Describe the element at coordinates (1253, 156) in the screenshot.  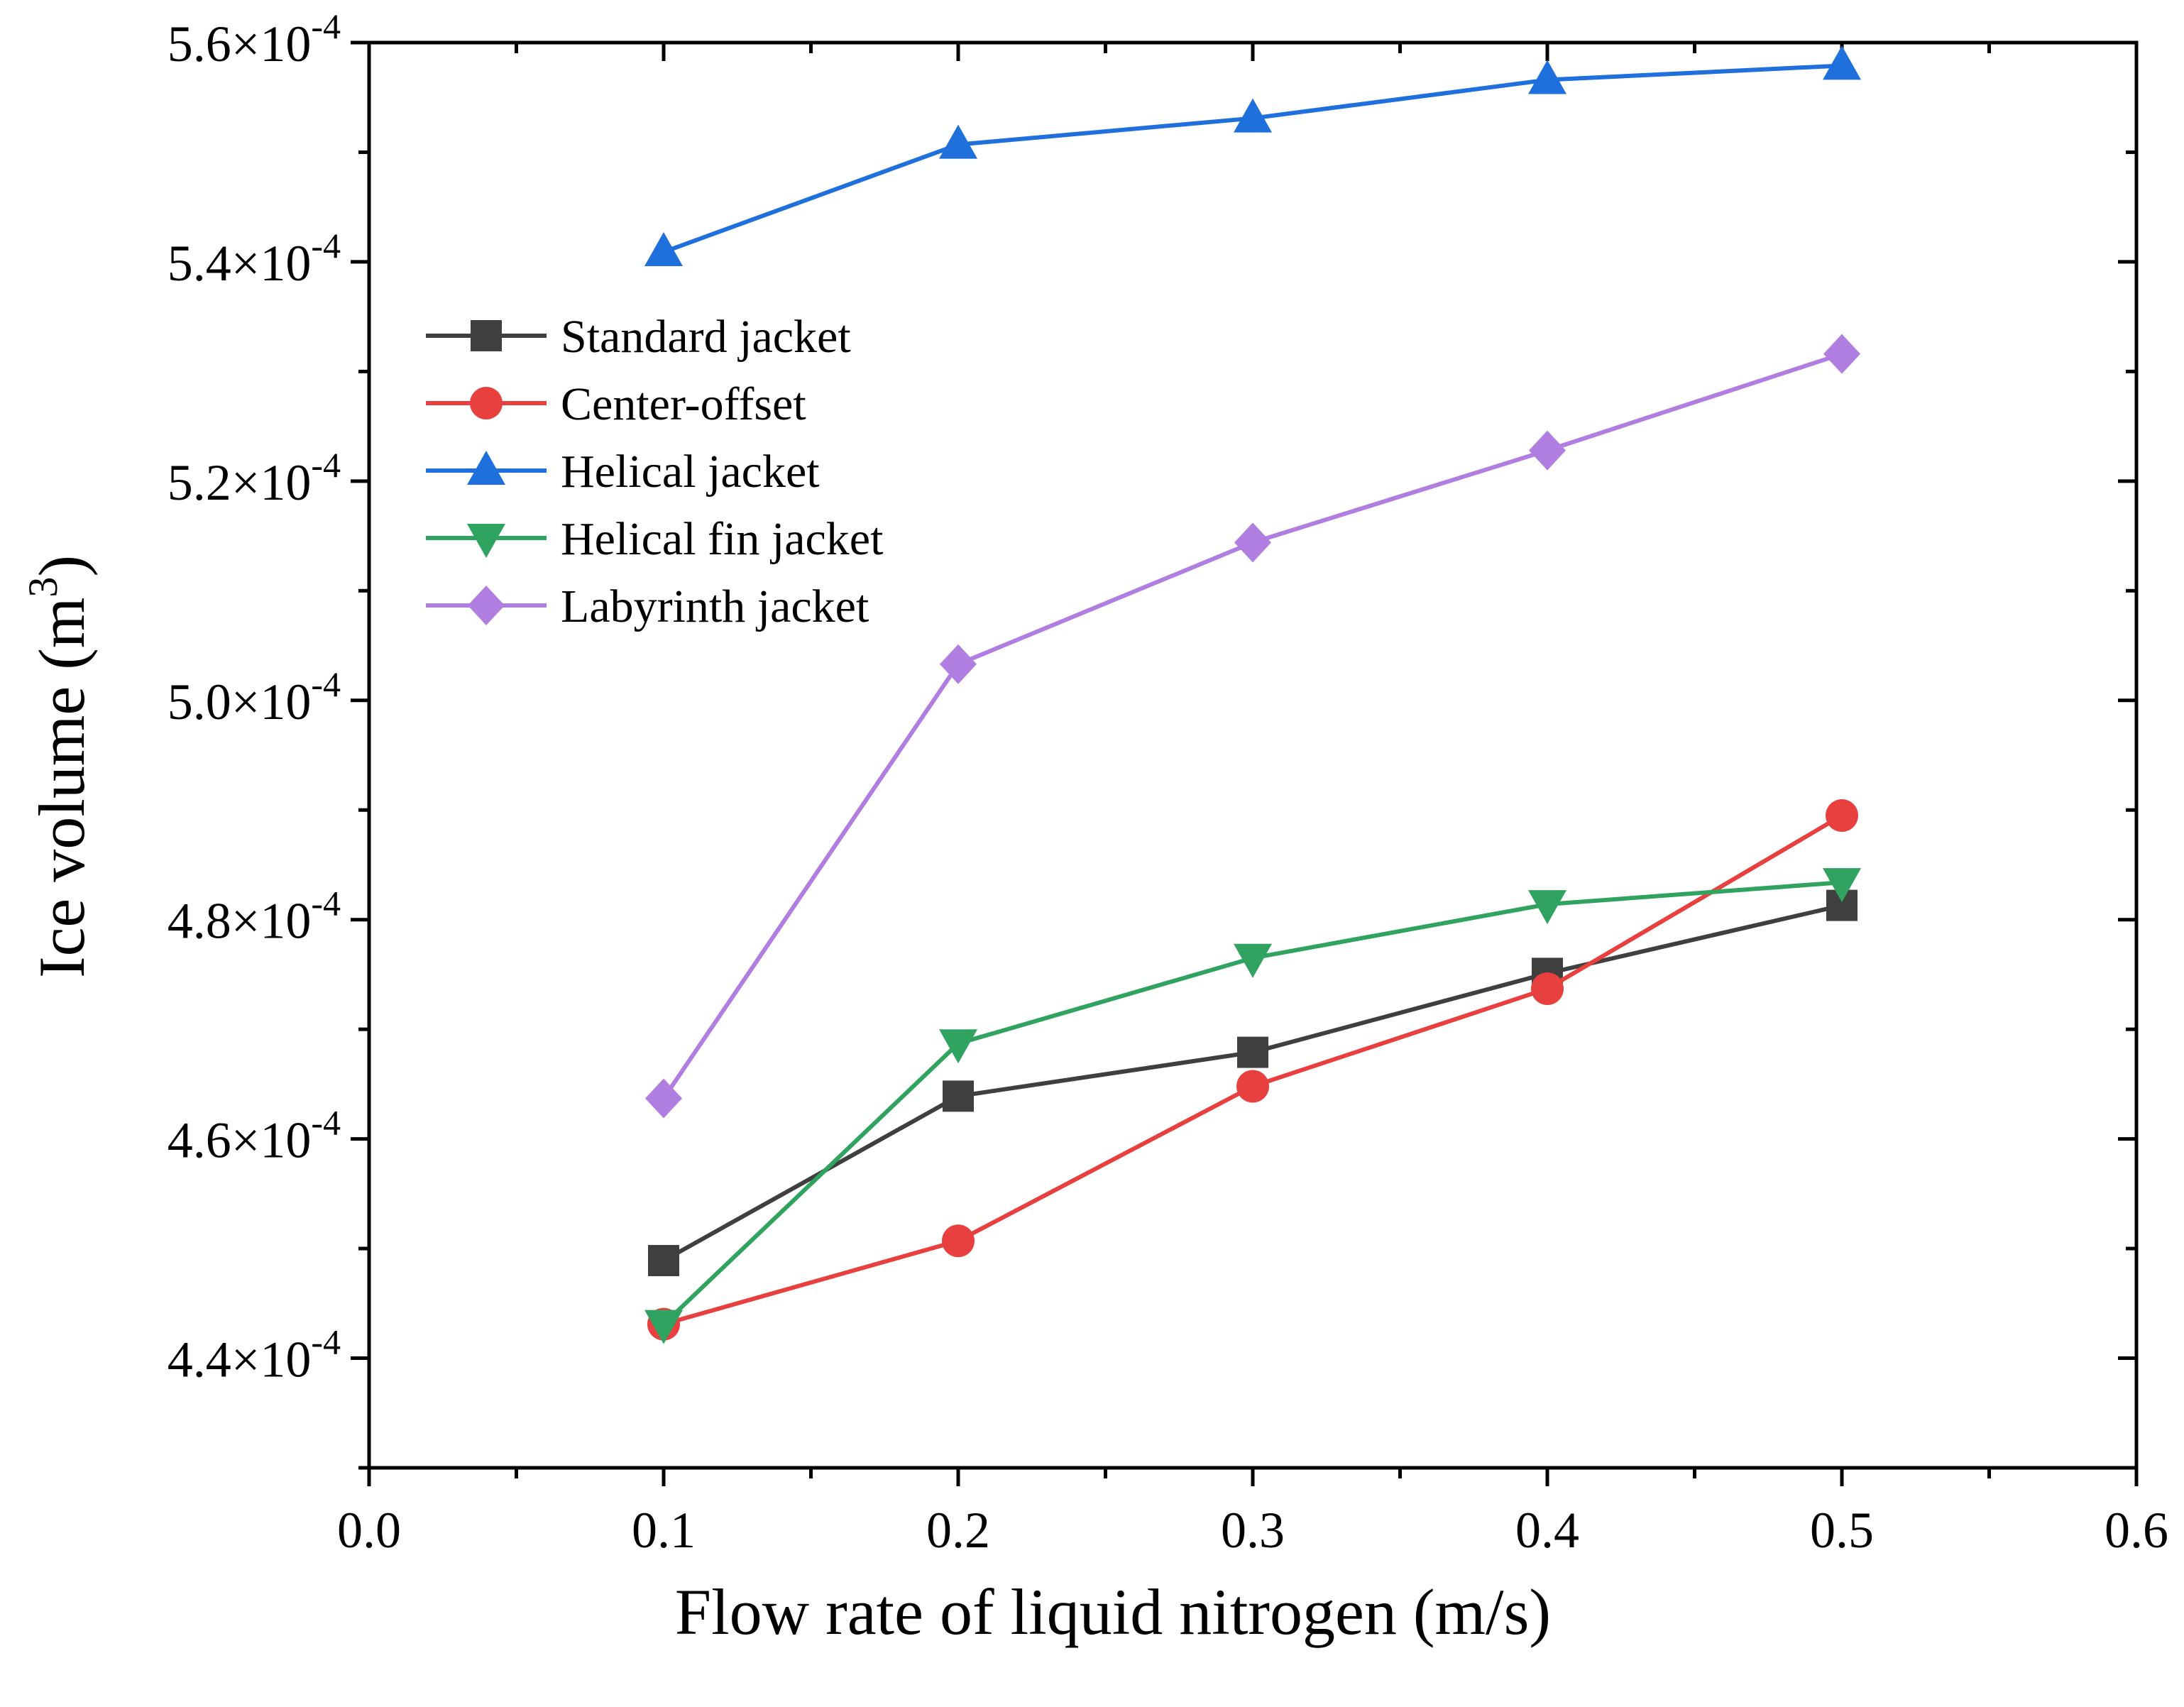
I see `series-helical-jacket` at that location.